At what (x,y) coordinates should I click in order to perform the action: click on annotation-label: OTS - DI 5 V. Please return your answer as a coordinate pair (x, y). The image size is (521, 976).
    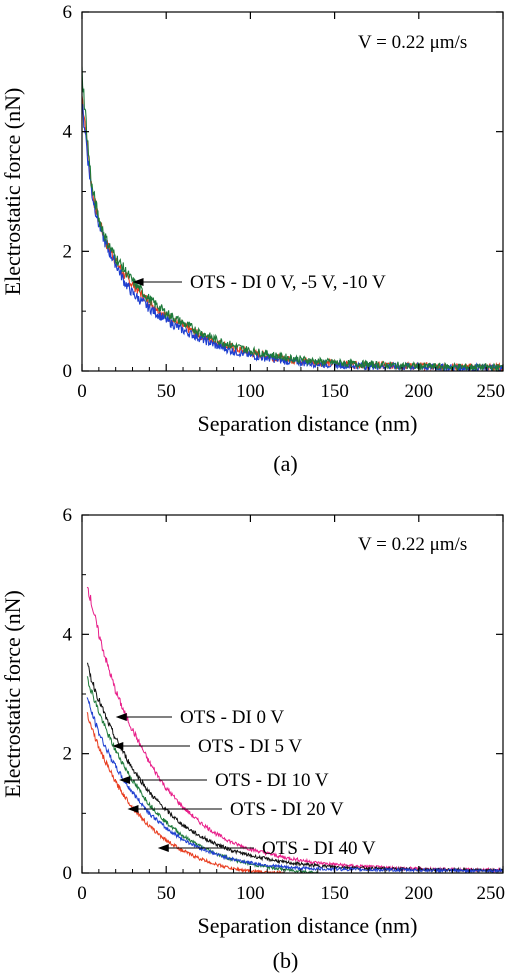
    Looking at the image, I should click on (250, 746).